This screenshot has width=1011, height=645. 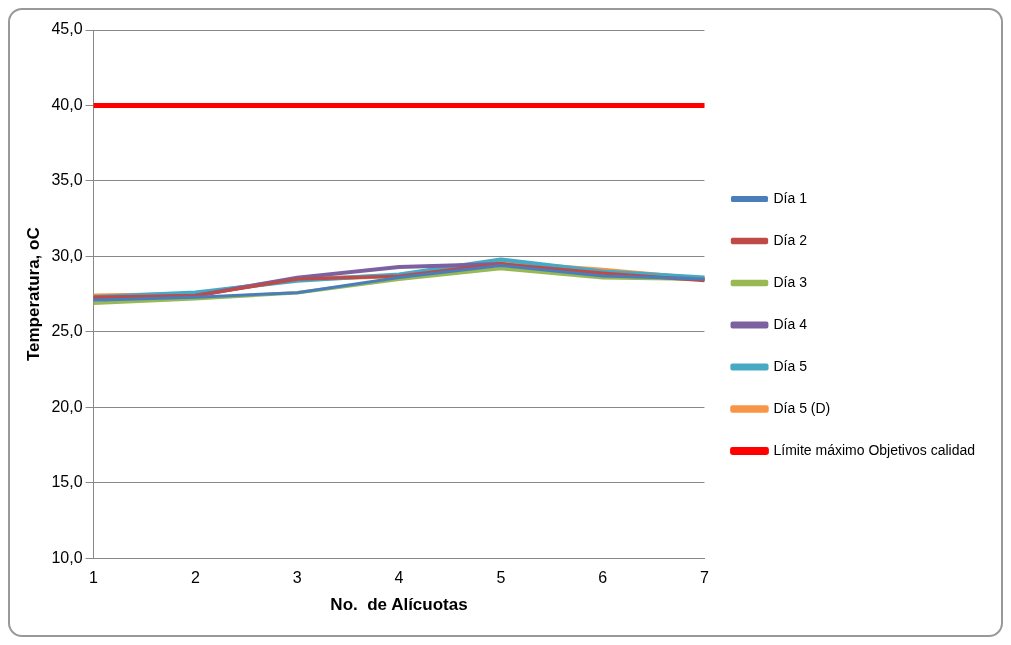 What do you see at coordinates (67, 557) in the screenshot?
I see `y-tick-label: 10,0` at bounding box center [67, 557].